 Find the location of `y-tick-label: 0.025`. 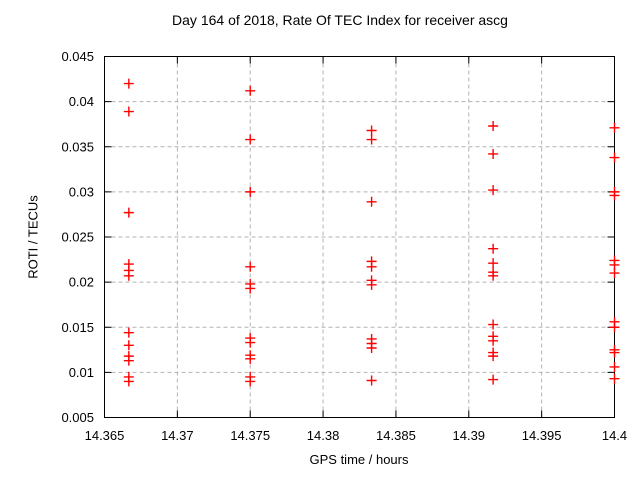

y-tick-label: 0.025 is located at coordinates (77, 237).